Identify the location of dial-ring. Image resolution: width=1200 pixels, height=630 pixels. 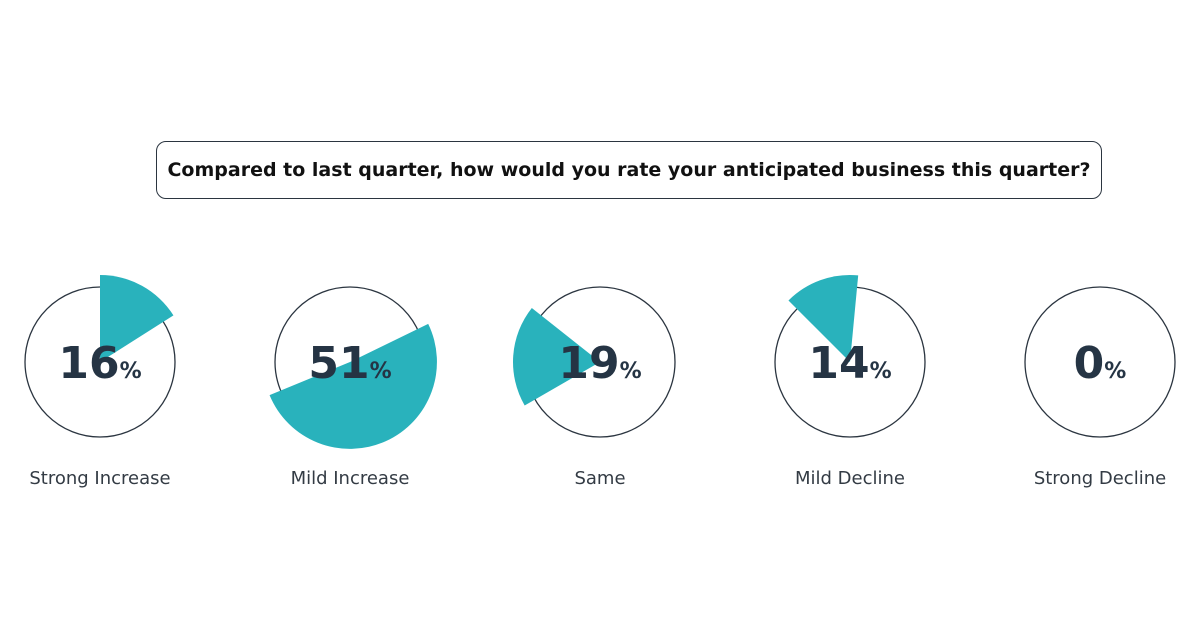
(1100, 362).